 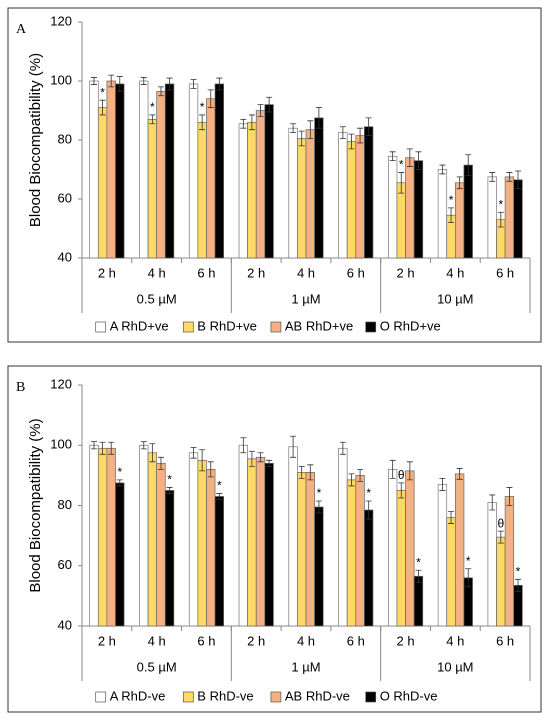 What do you see at coordinates (227, 325) in the screenshot?
I see `legend-label: B RhD+ve` at bounding box center [227, 325].